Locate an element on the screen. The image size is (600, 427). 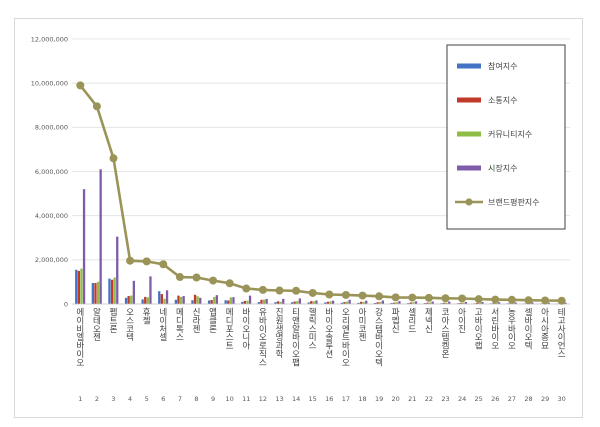
x-tick-label: 7 is located at coordinates (180, 399).